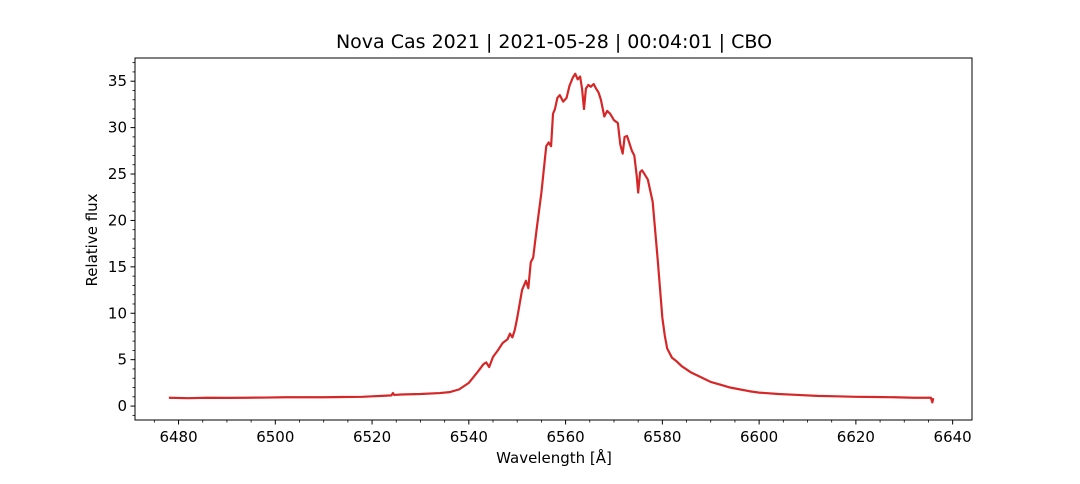 The height and width of the screenshot is (484, 1080). What do you see at coordinates (856, 437) in the screenshot?
I see `x-tick-label: 6620` at bounding box center [856, 437].